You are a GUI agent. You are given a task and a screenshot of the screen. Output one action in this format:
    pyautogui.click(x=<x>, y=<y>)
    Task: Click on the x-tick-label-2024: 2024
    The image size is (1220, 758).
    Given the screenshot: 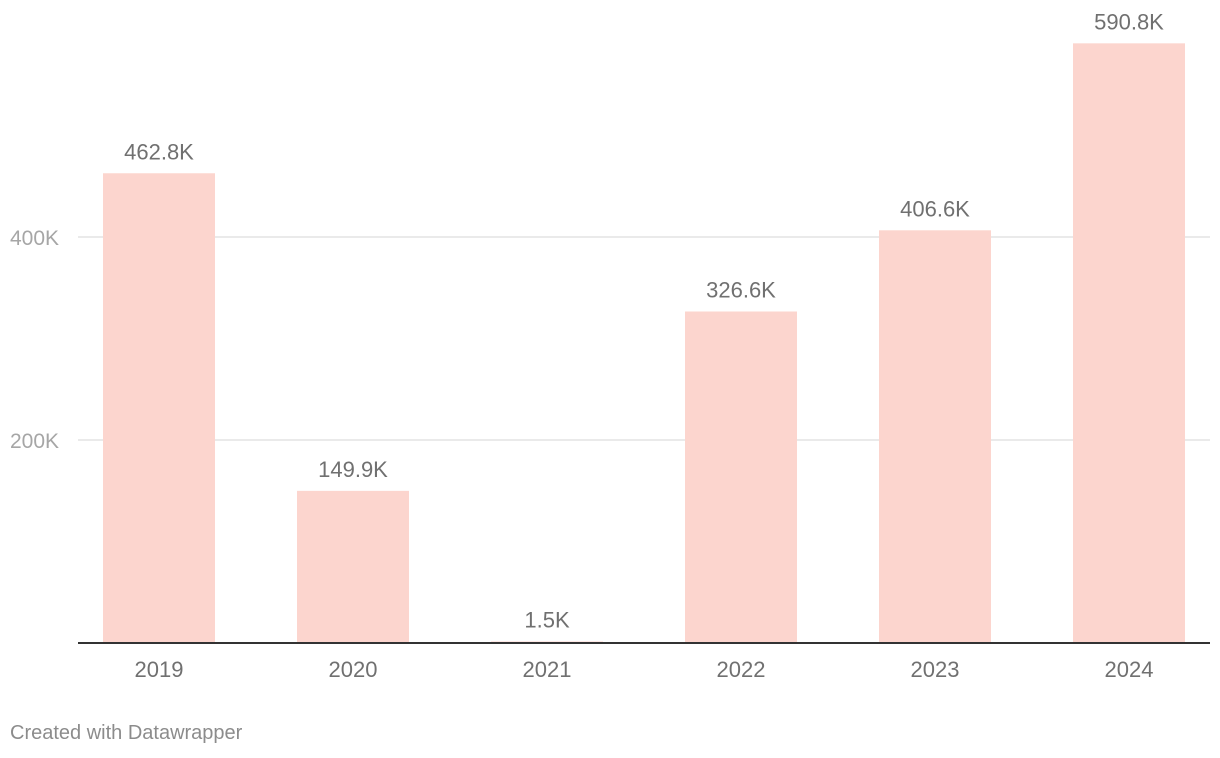 What is the action you would take?
    pyautogui.click(x=1129, y=669)
    